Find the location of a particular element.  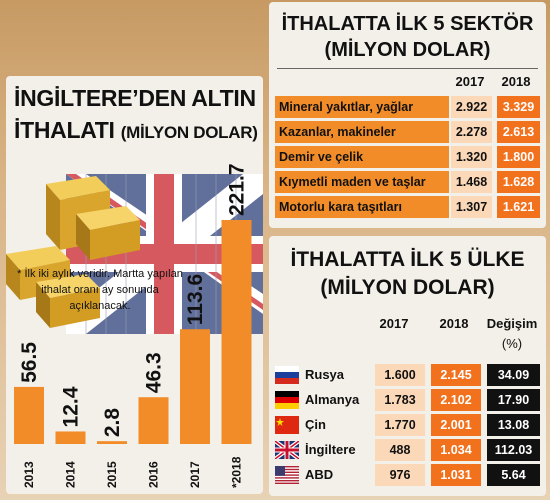

country-change-percent: 17.90 is located at coordinates (513, 400).